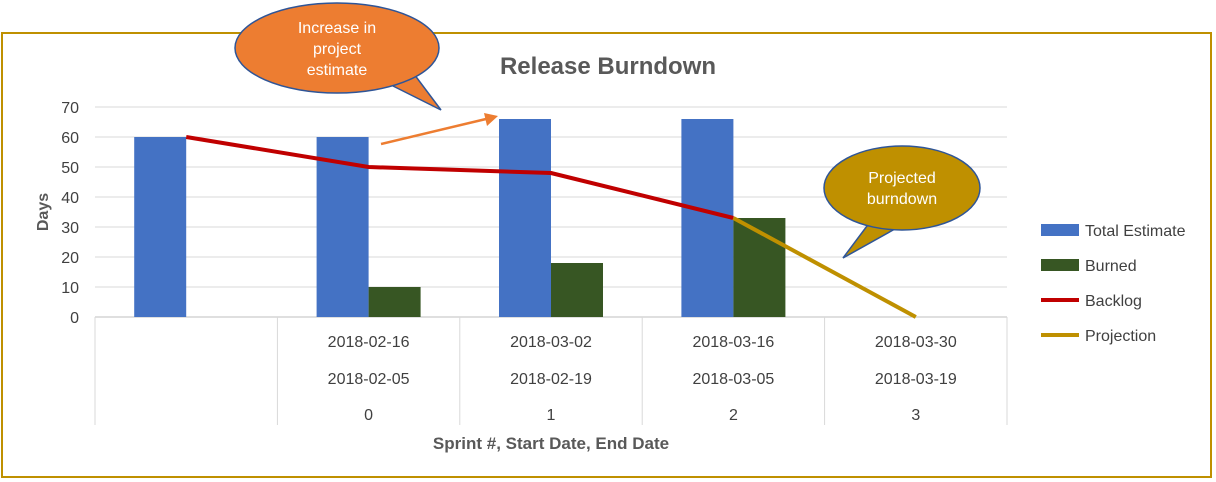 The width and height of the screenshot is (1216, 482). What do you see at coordinates (70, 258) in the screenshot?
I see `y-tick-label: 20` at bounding box center [70, 258].